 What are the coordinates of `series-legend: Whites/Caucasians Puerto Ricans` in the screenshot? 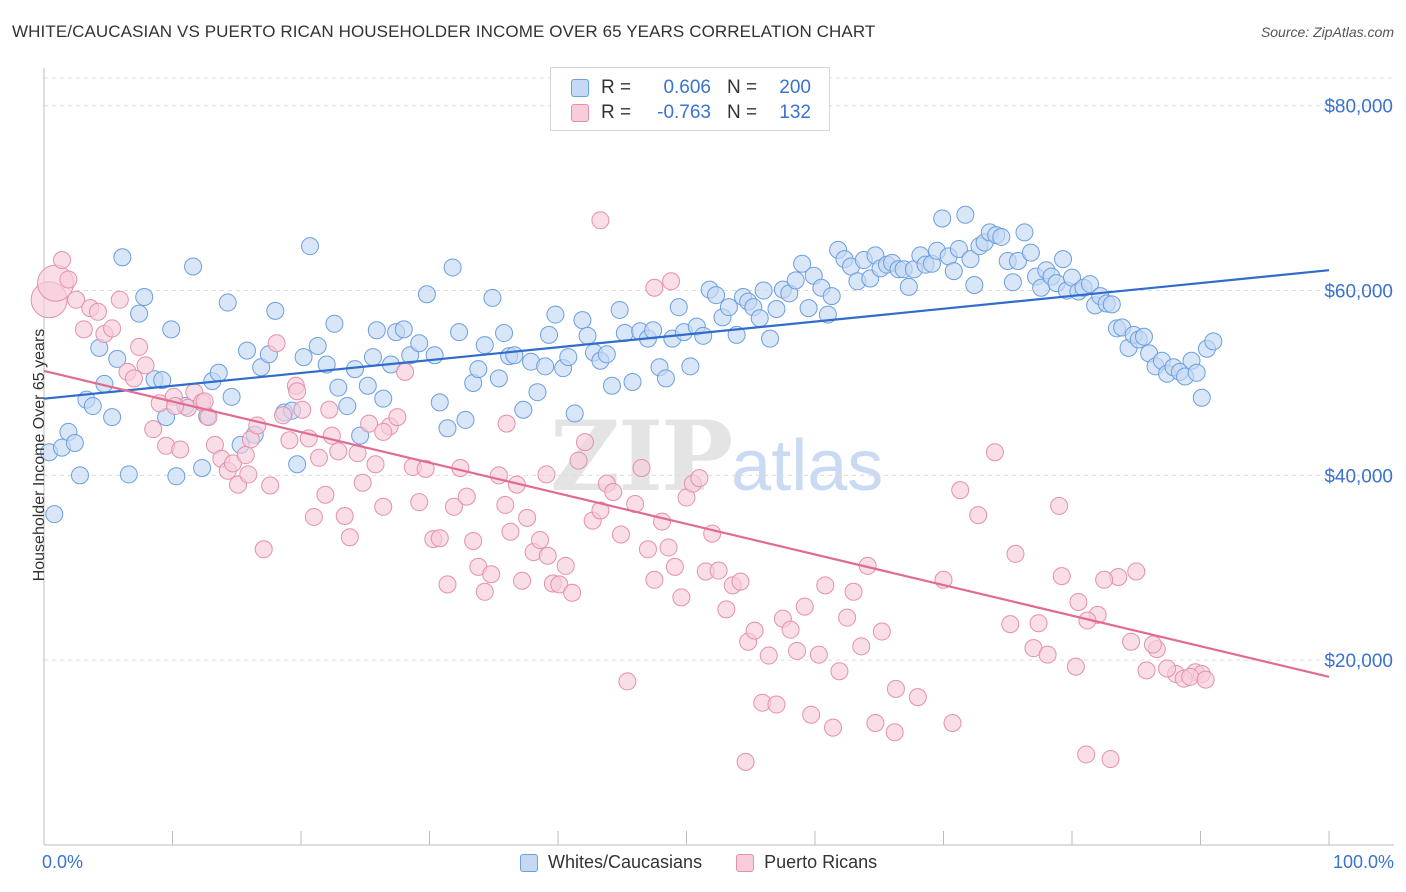 It's located at (715, 862).